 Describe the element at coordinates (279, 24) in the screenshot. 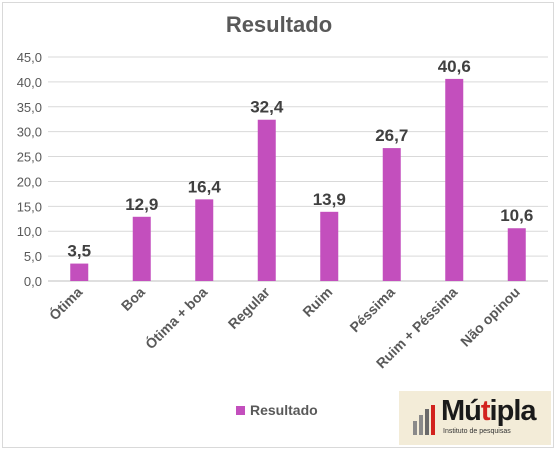

I see `chart-title: Resultado` at that location.